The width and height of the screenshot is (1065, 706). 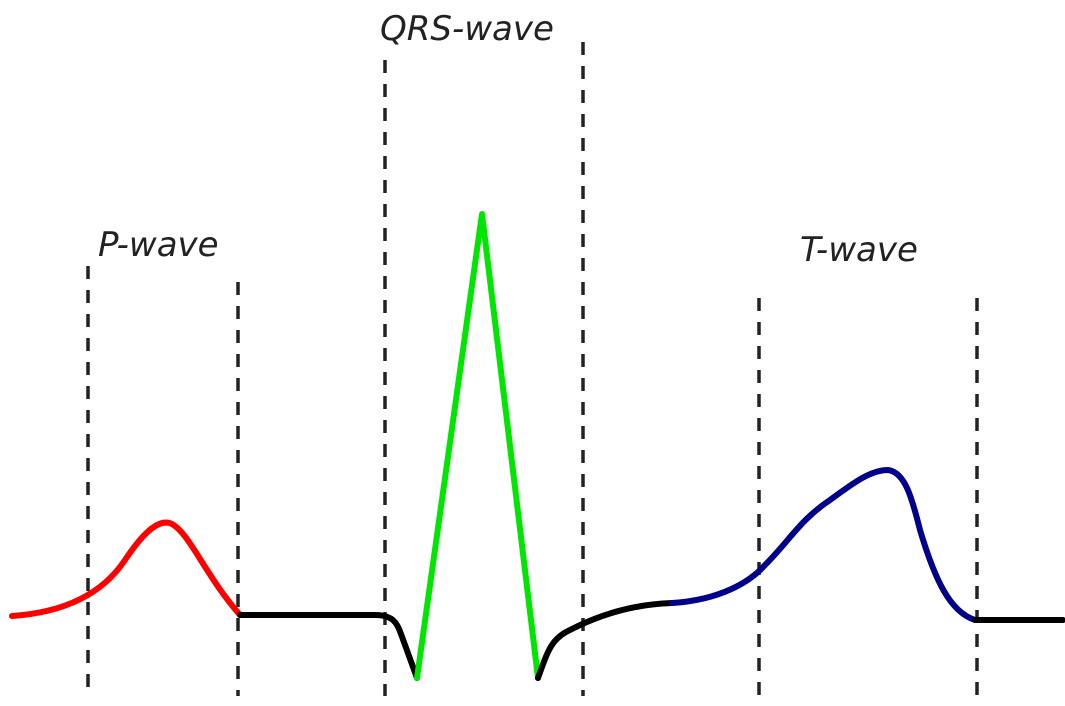 What do you see at coordinates (328, 646) in the screenshot?
I see `pr-baseline-segment` at bounding box center [328, 646].